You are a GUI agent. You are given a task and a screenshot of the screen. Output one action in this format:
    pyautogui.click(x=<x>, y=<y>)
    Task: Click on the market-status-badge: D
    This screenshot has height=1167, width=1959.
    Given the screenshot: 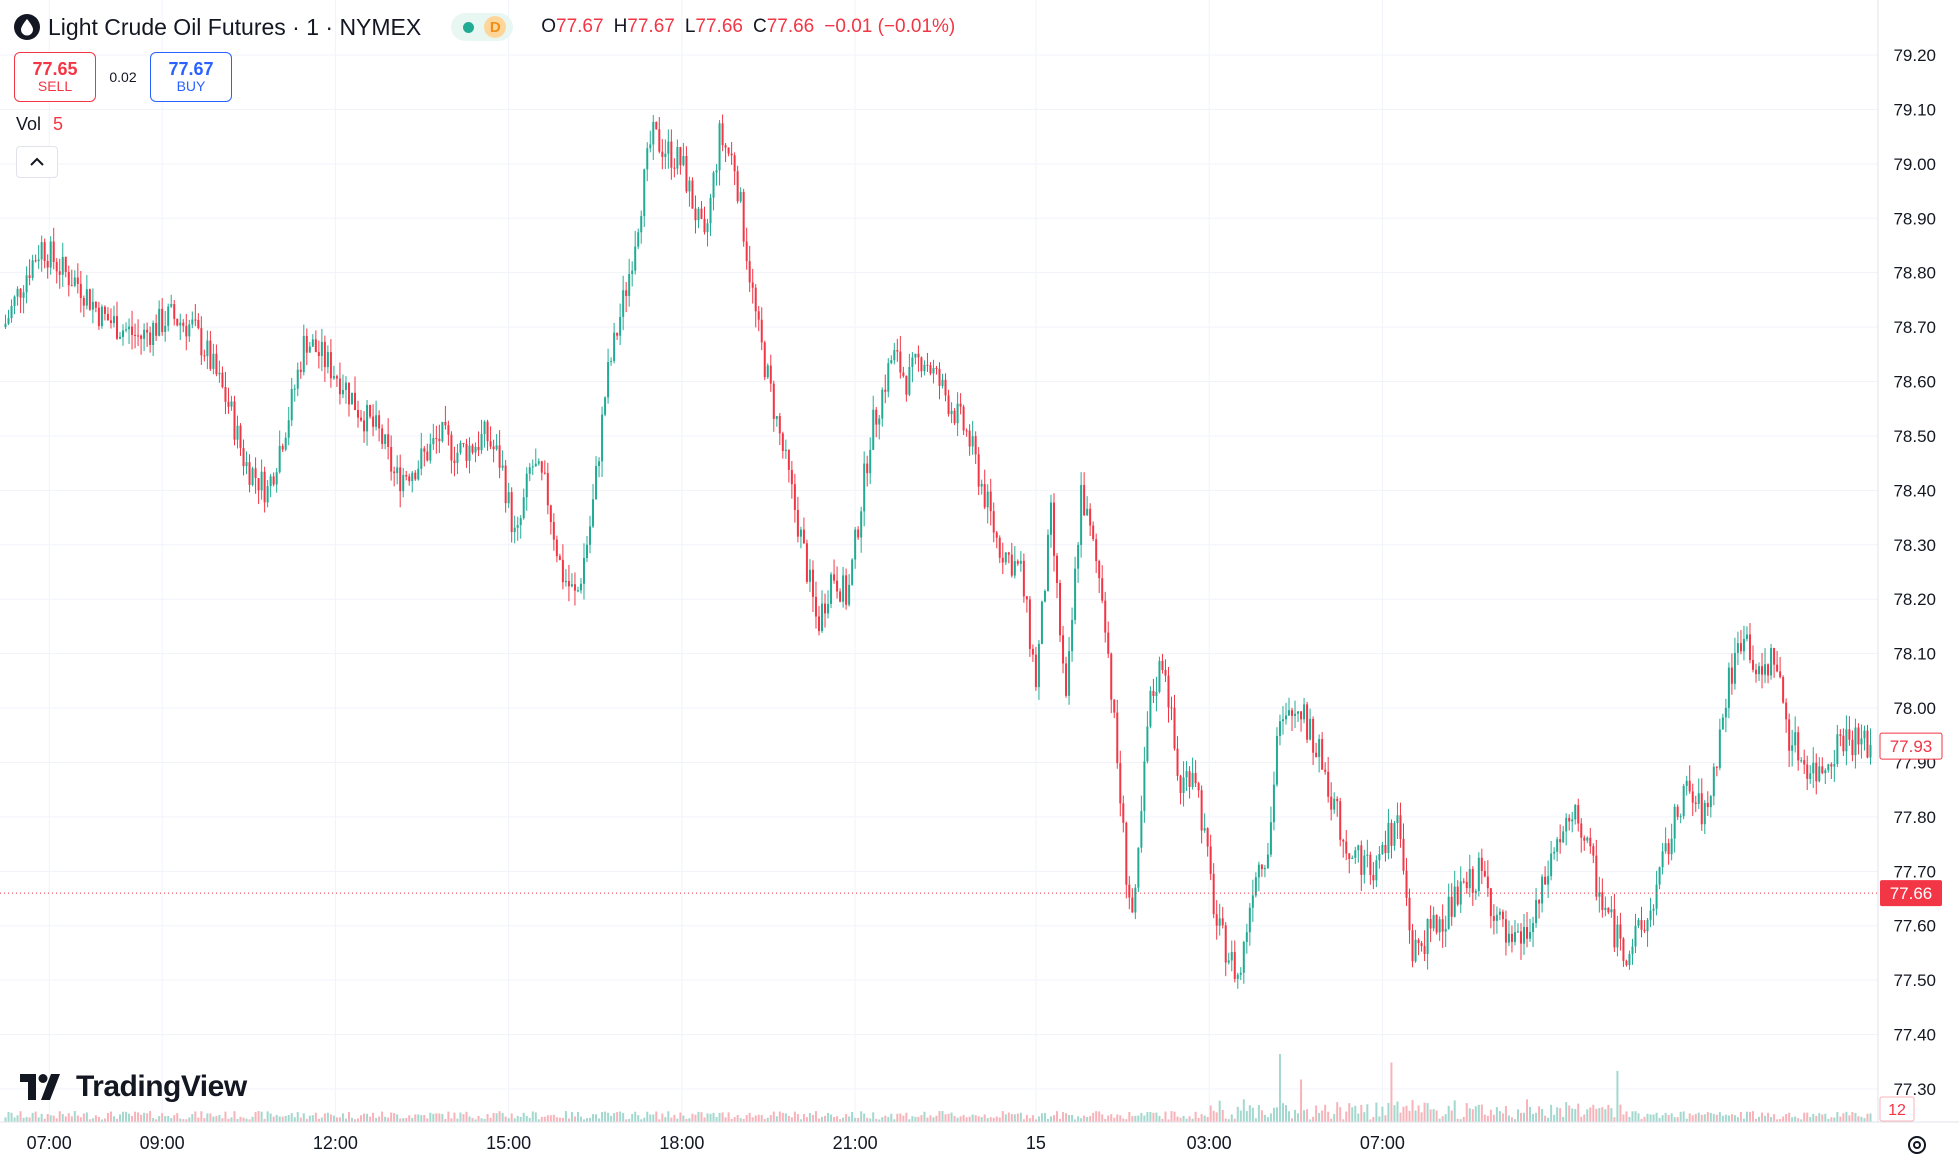 What is the action you would take?
    pyautogui.click(x=482, y=27)
    